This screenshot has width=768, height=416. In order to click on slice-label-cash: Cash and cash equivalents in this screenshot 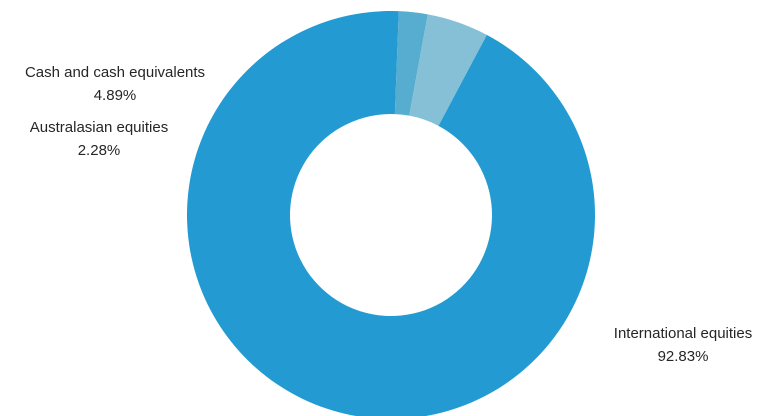, I will do `click(115, 72)`.